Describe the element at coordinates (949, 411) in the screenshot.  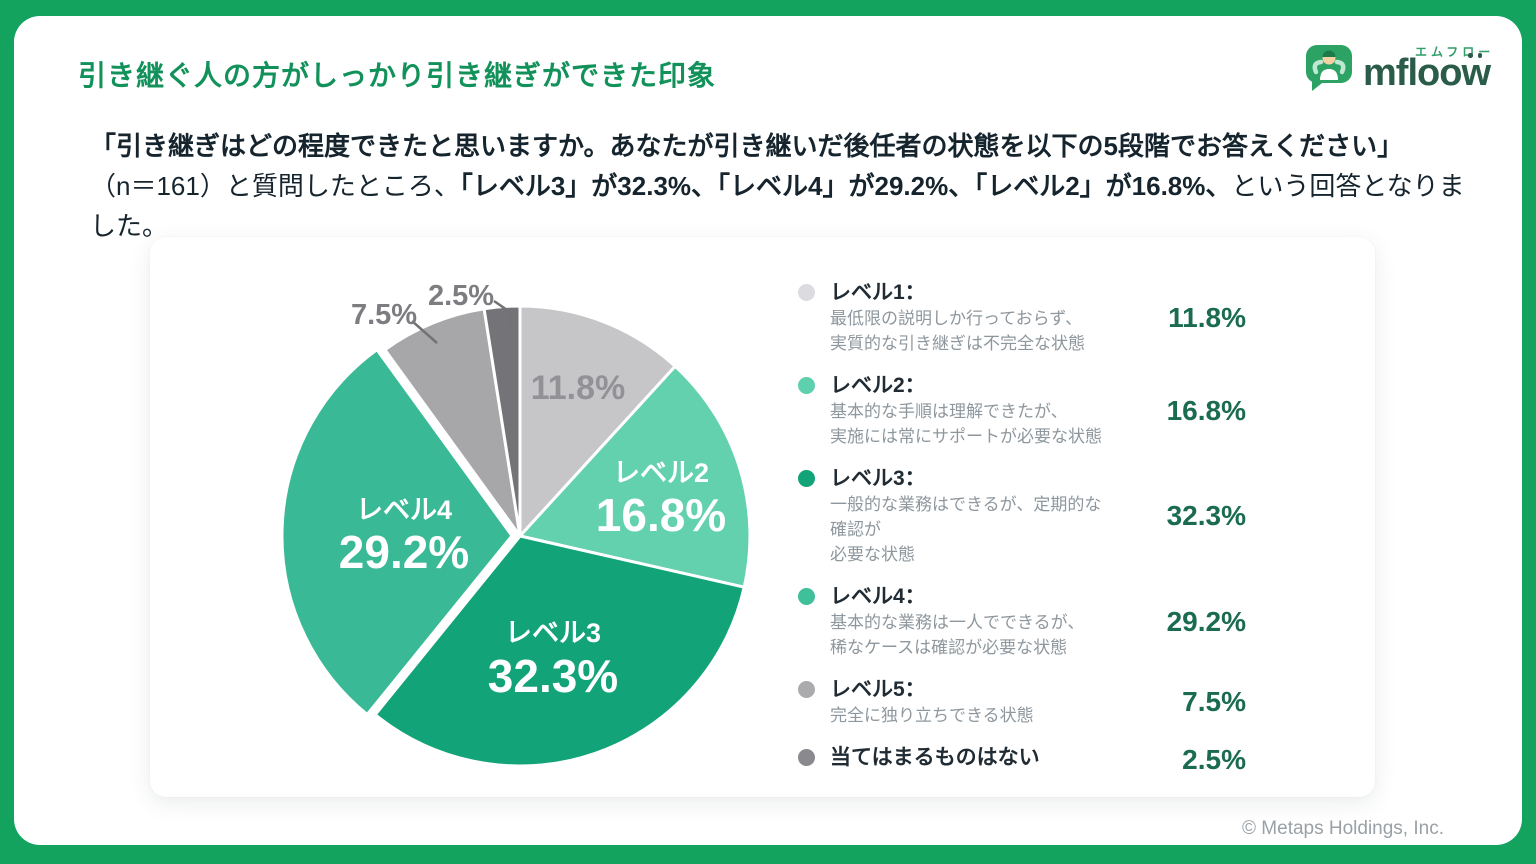
I see `legend-desc: 基本的な手順は理解できたが、` at that location.